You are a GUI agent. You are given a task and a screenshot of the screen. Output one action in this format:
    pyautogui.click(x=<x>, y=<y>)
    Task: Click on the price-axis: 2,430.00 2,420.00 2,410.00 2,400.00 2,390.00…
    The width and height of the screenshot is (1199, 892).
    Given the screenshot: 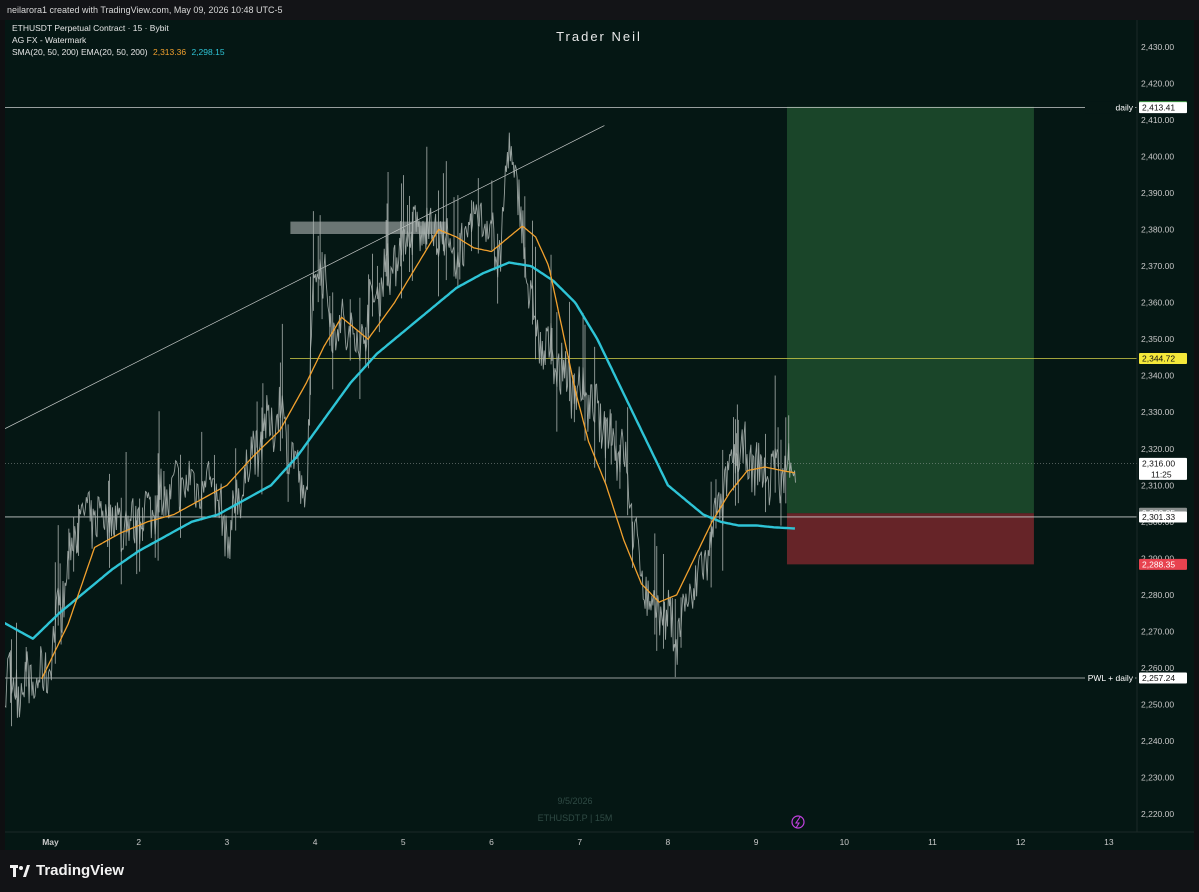 What is the action you would take?
    pyautogui.click(x=1155, y=426)
    